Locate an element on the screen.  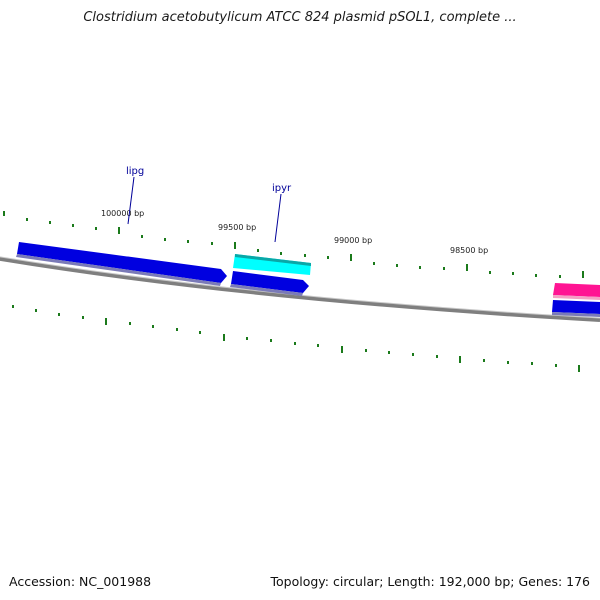
plasmid-backbone is located at coordinates (300, 289).